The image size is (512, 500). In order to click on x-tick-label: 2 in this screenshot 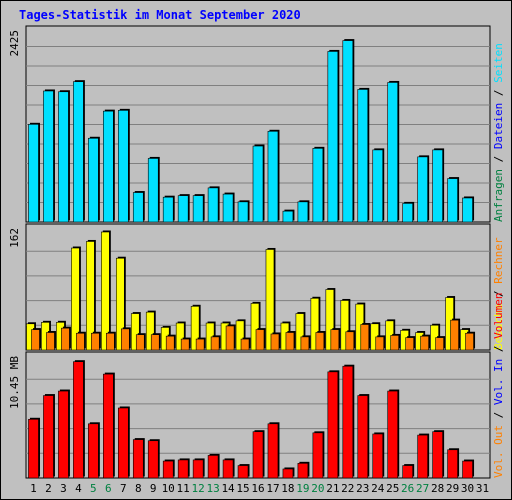, I will do `click(48, 488)`.